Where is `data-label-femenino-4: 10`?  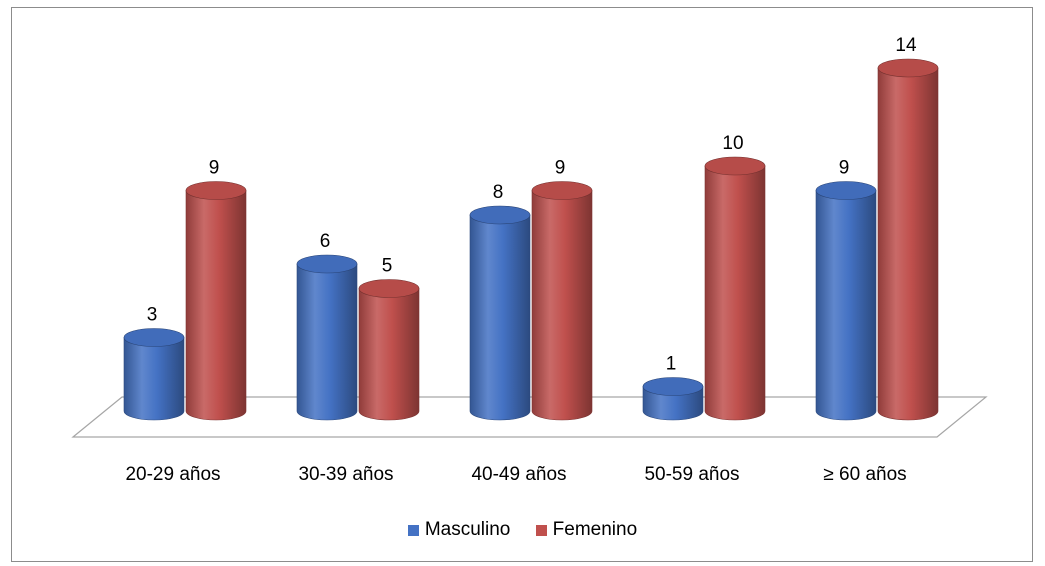 data-label-femenino-4: 10 is located at coordinates (732, 143).